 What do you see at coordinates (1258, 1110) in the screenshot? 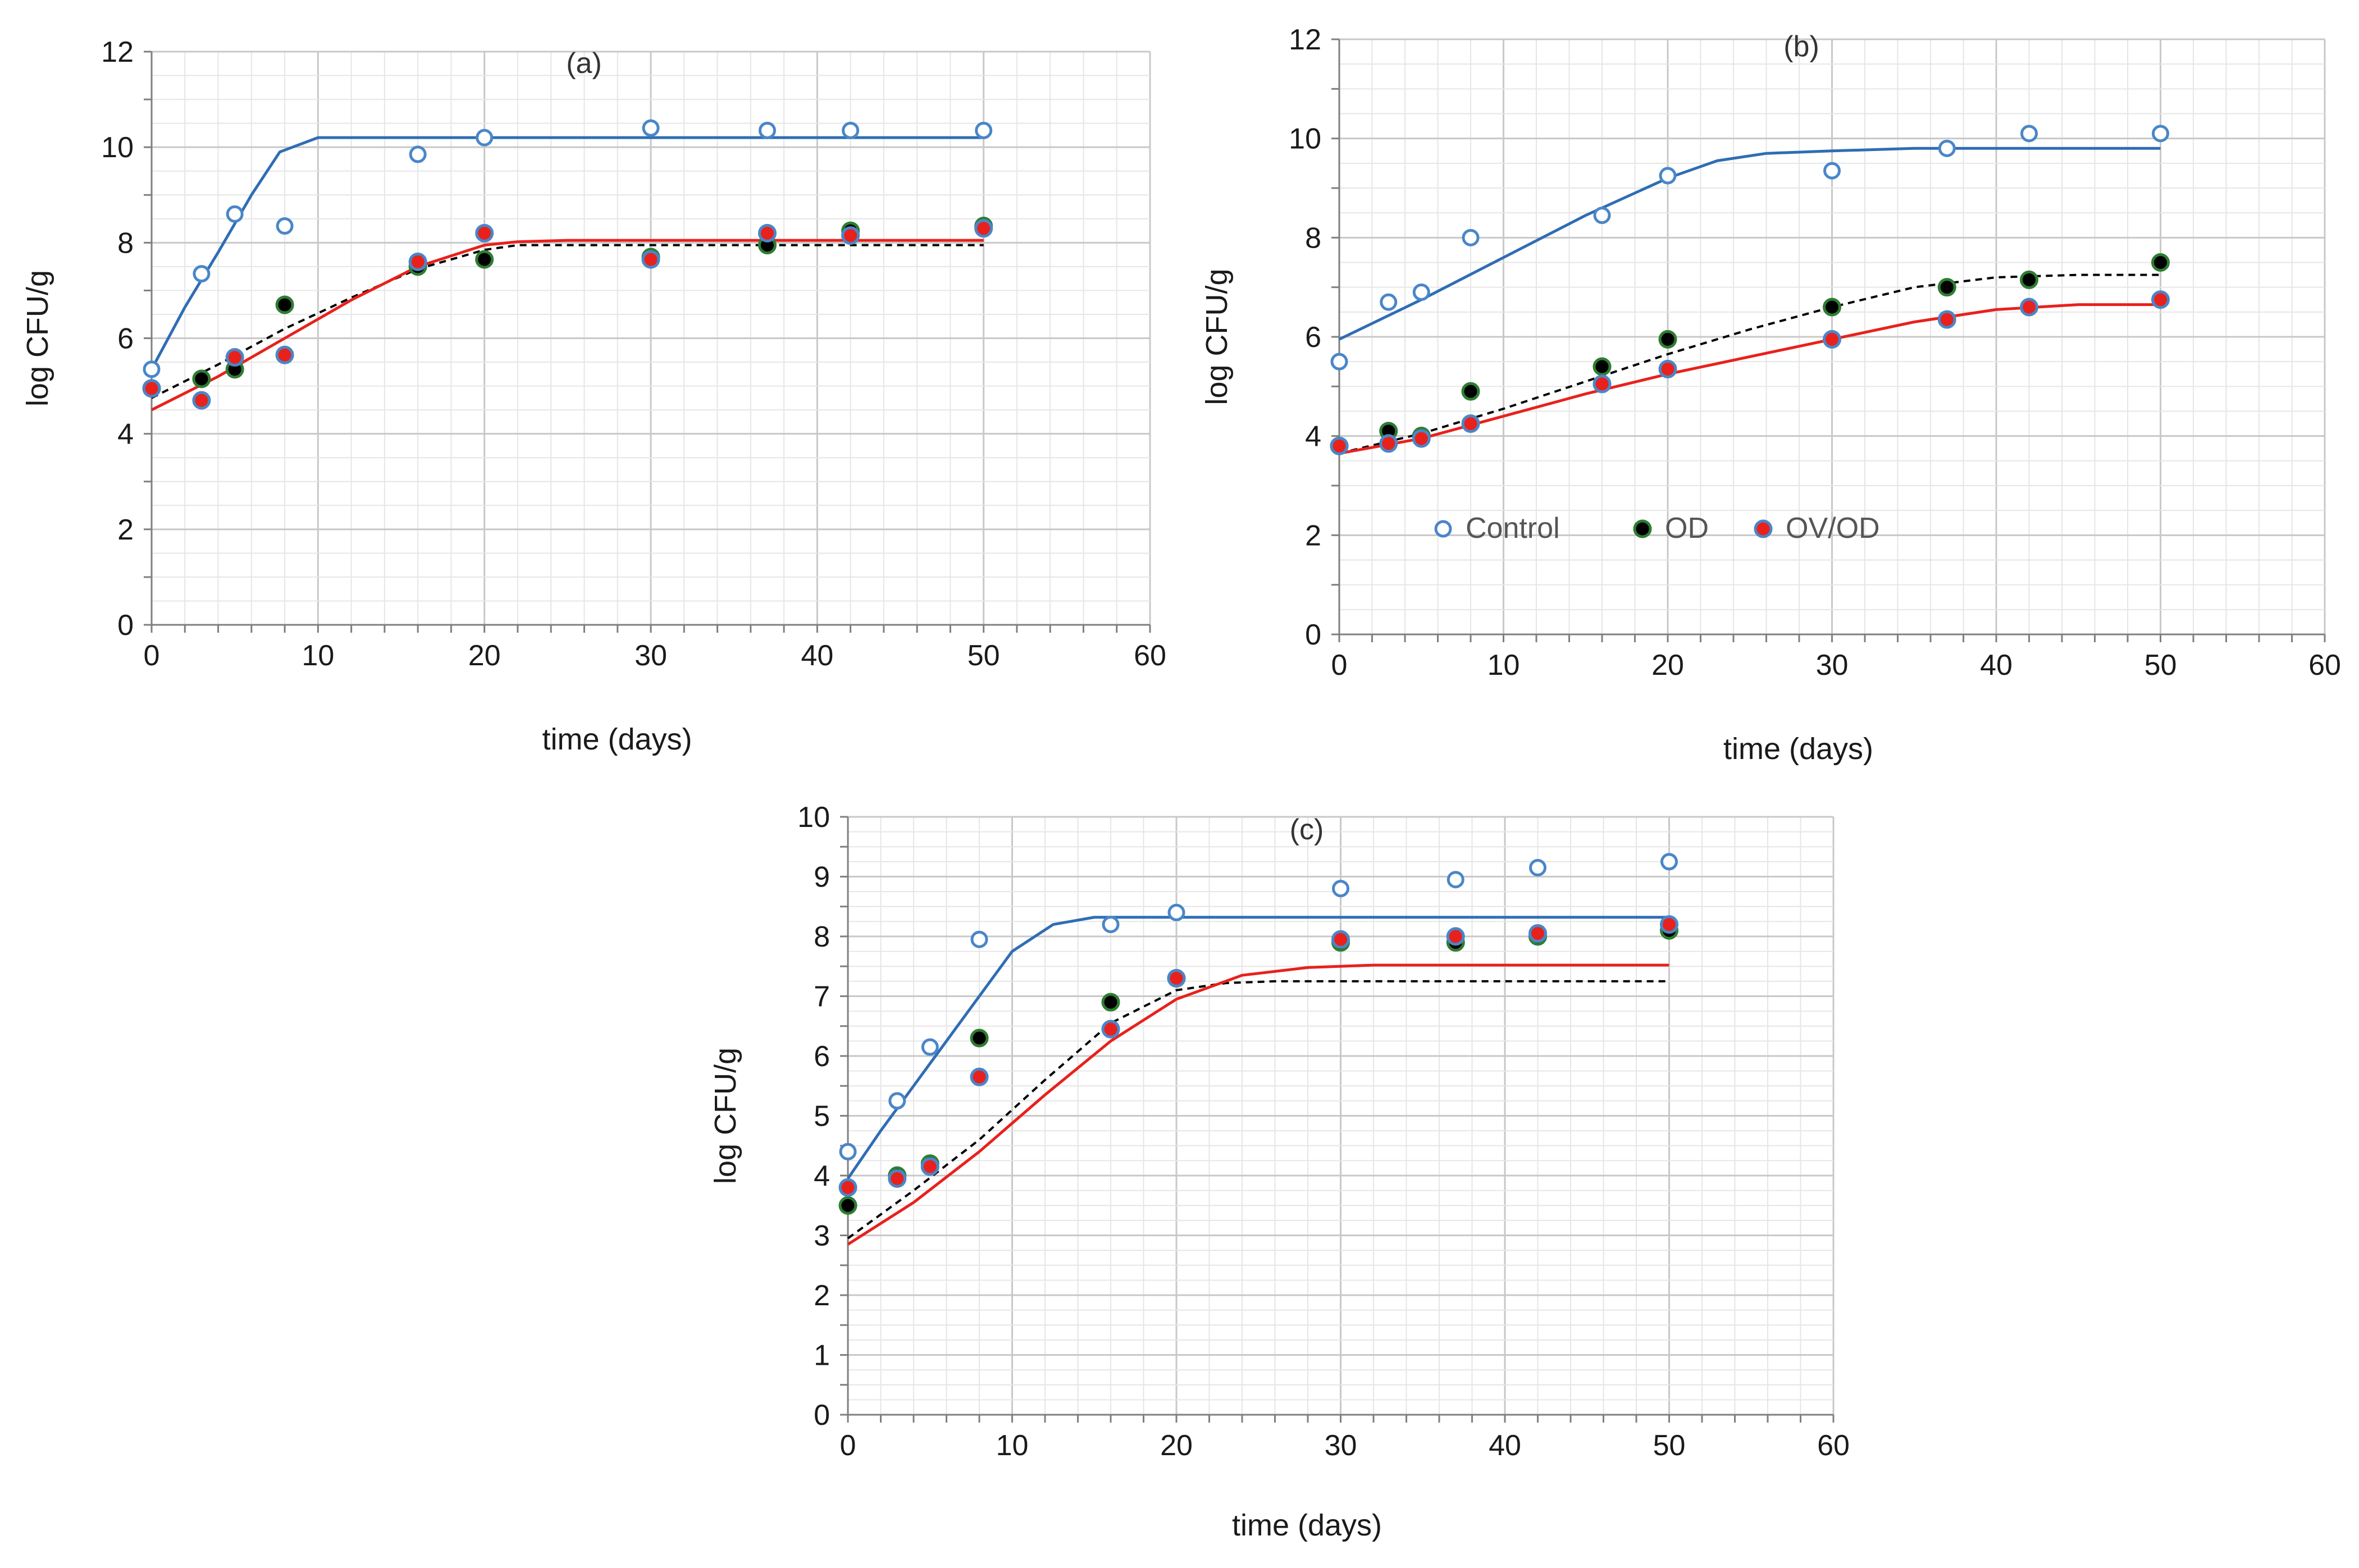
I see `chart-c-od-fit-line` at bounding box center [1258, 1110].